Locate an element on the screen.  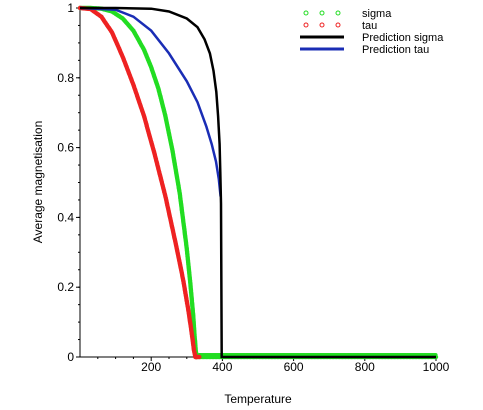
x-tick-label: 800 is located at coordinates (365, 367).